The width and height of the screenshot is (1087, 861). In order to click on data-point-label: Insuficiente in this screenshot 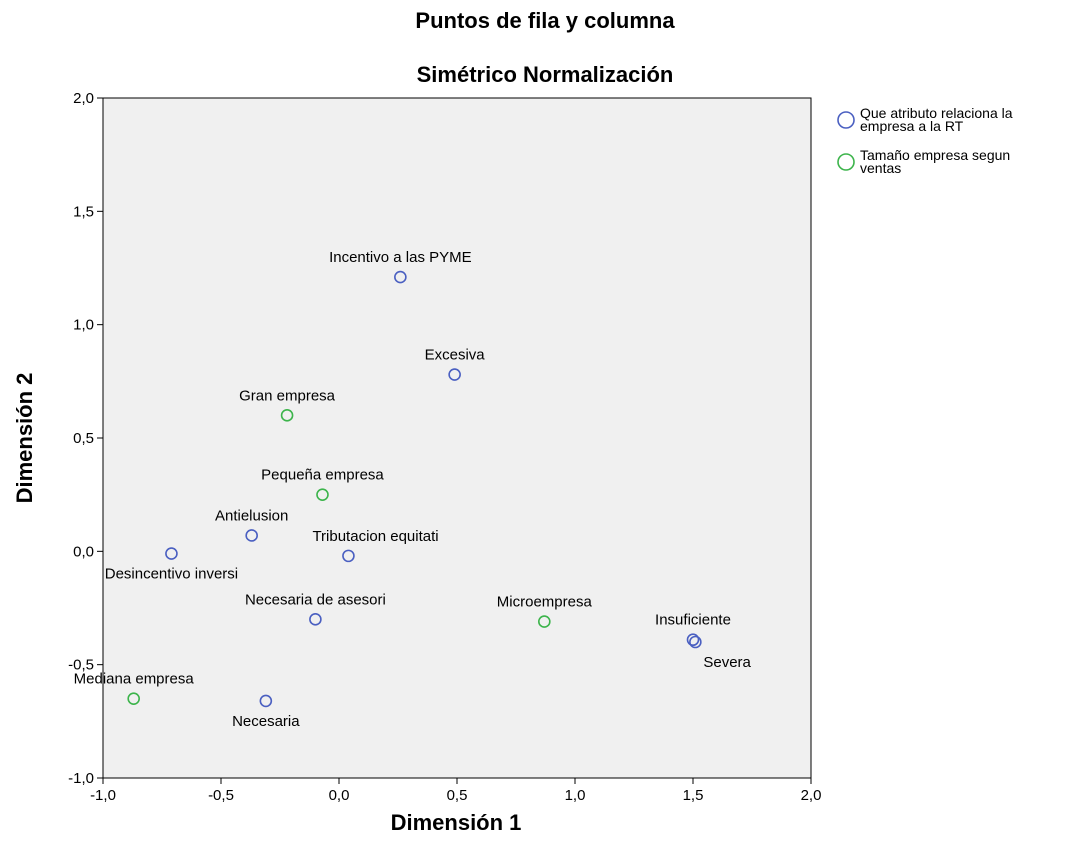, I will do `click(693, 620)`.